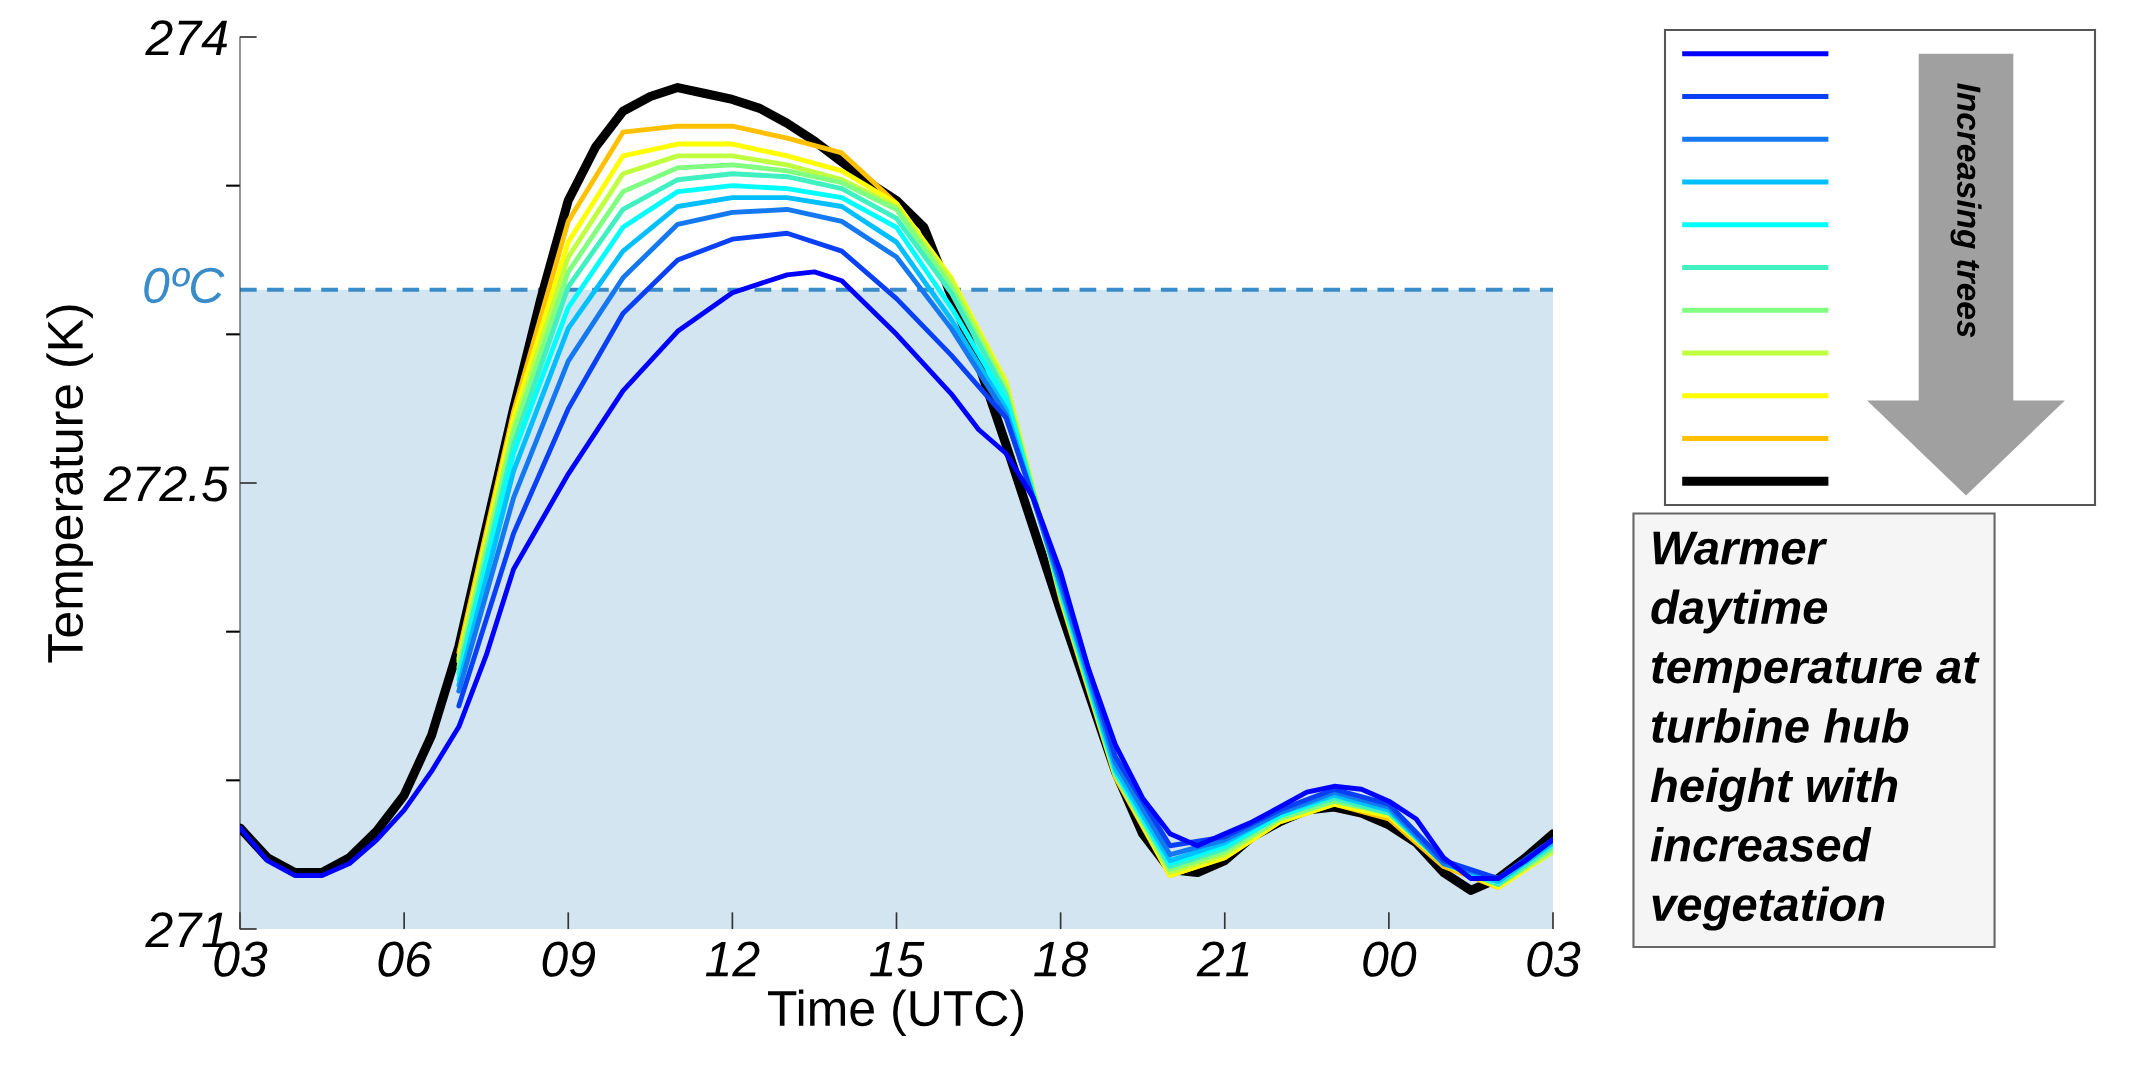  I want to click on x-tick-label: 09, so click(569, 959).